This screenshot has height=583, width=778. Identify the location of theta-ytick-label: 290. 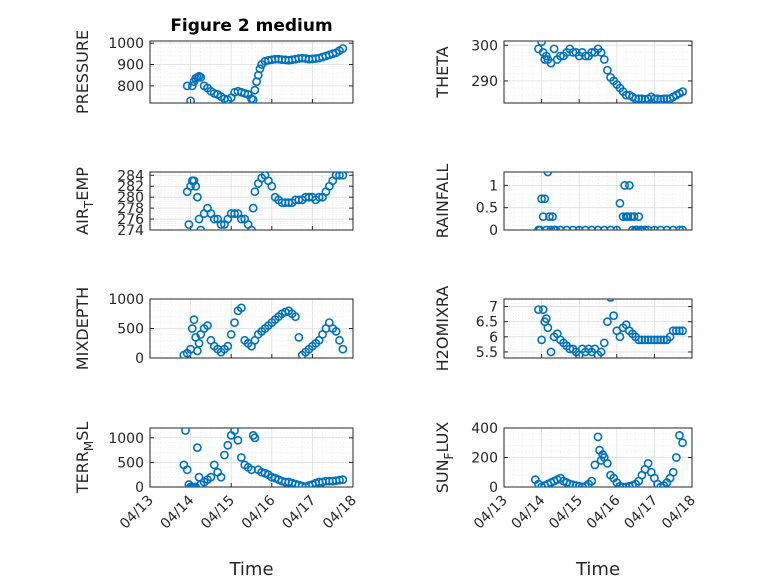
(484, 82).